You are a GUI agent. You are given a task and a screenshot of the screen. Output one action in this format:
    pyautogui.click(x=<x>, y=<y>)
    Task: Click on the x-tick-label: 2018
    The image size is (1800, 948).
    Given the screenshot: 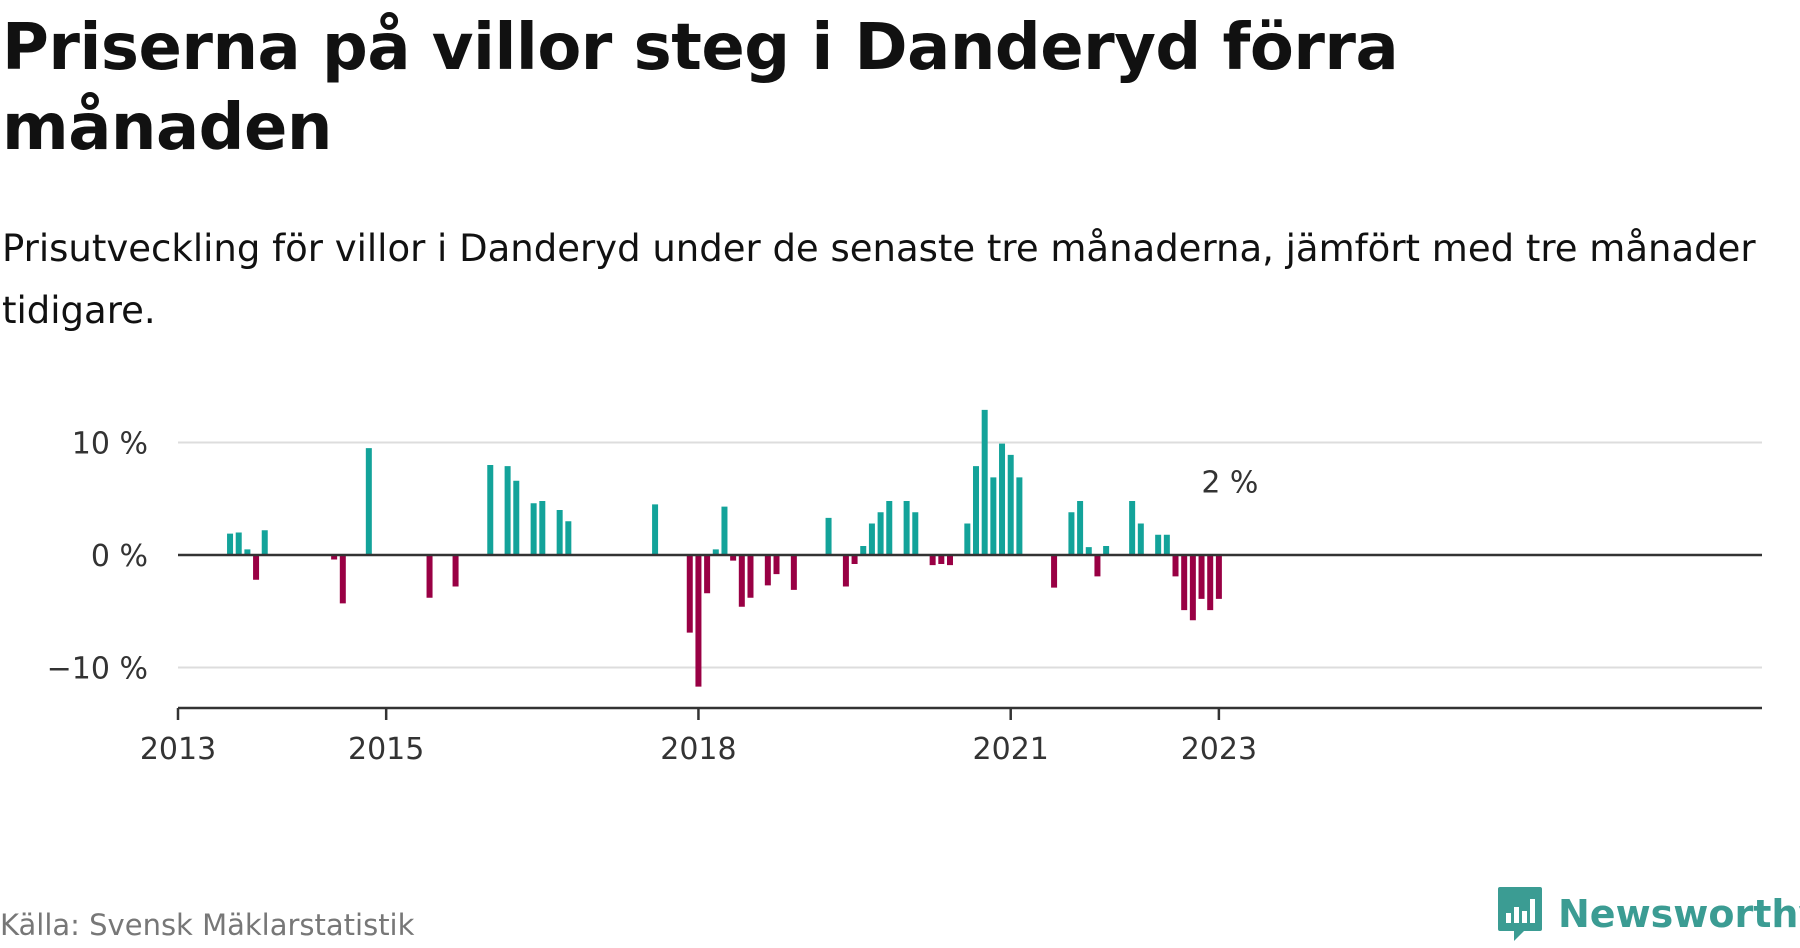 What is the action you would take?
    pyautogui.click(x=698, y=749)
    